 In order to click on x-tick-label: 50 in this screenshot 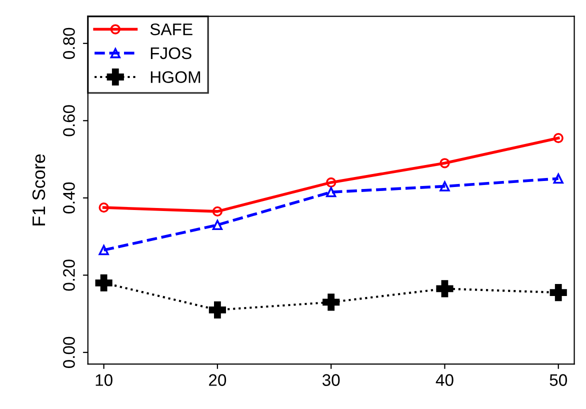, I will do `click(558, 380)`.